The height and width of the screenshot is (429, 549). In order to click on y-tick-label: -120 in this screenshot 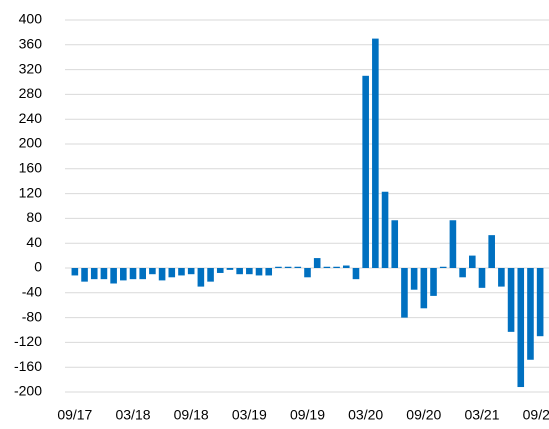, I will do `click(28, 341)`.